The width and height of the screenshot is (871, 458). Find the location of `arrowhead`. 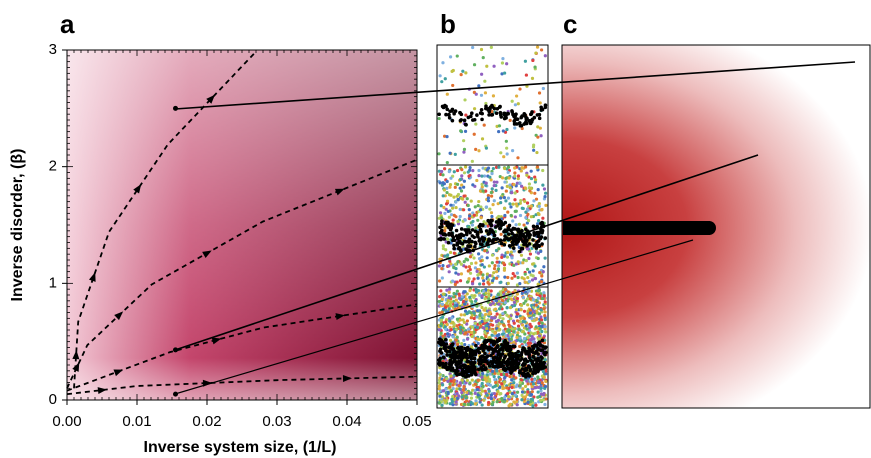

arrowhead is located at coordinates (137, 189).